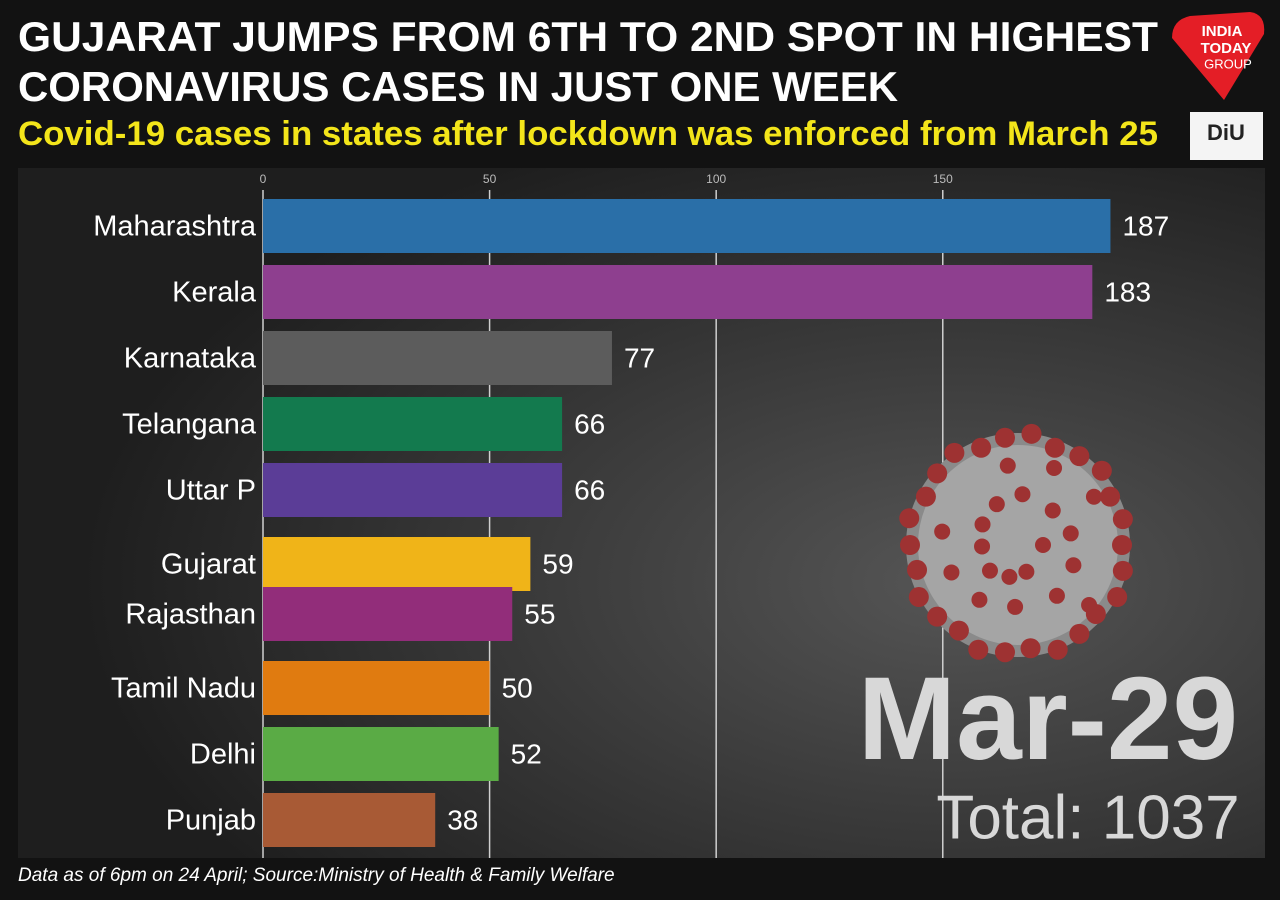  I want to click on value-label: 77, so click(639, 357).